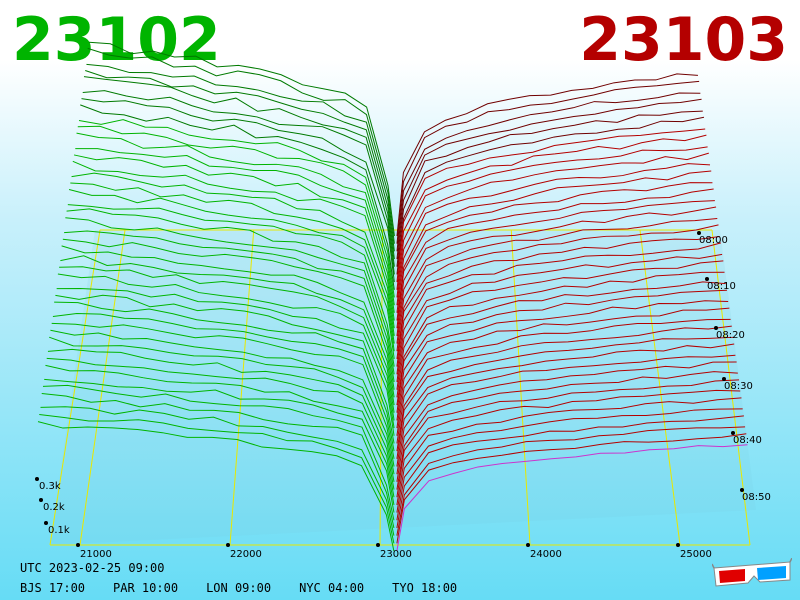 The height and width of the screenshot is (600, 800). What do you see at coordinates (50, 486) in the screenshot?
I see `y-tick-label: 0.3k` at bounding box center [50, 486].